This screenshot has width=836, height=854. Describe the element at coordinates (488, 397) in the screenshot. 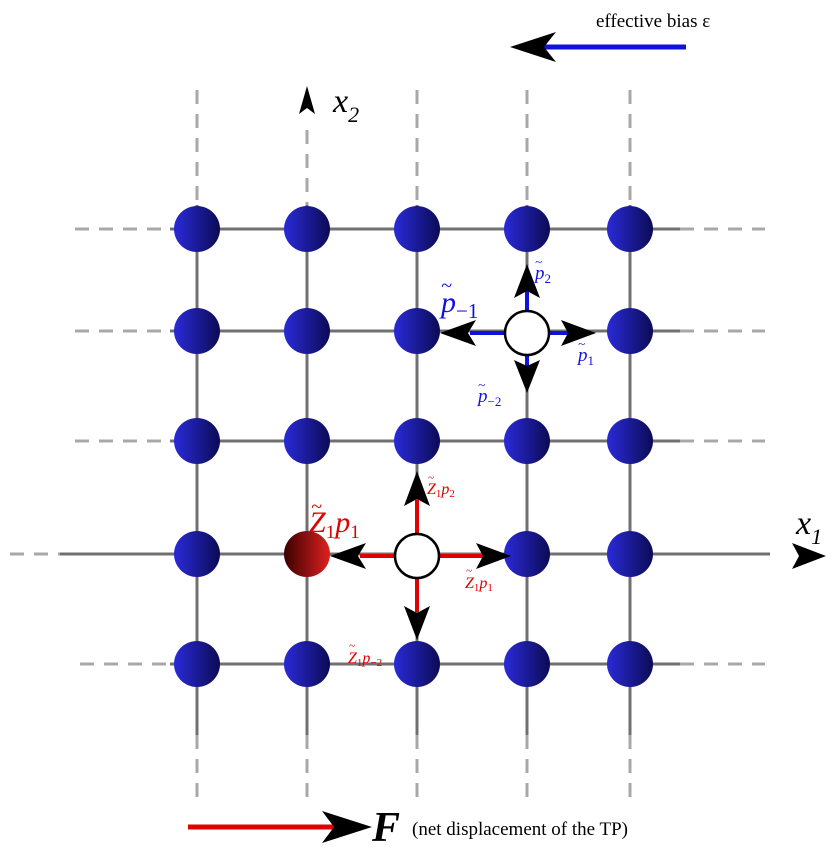

I see `svg-text: p−2` at that location.